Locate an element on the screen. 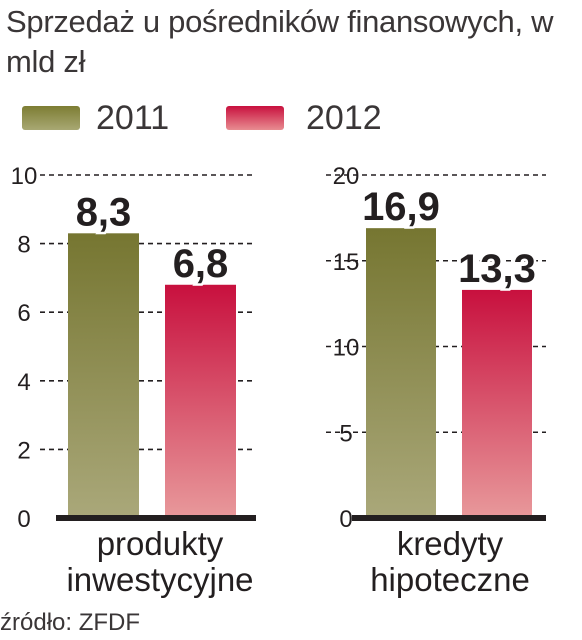 The width and height of the screenshot is (582, 640). legend: 2011 2012 is located at coordinates (302, 118).